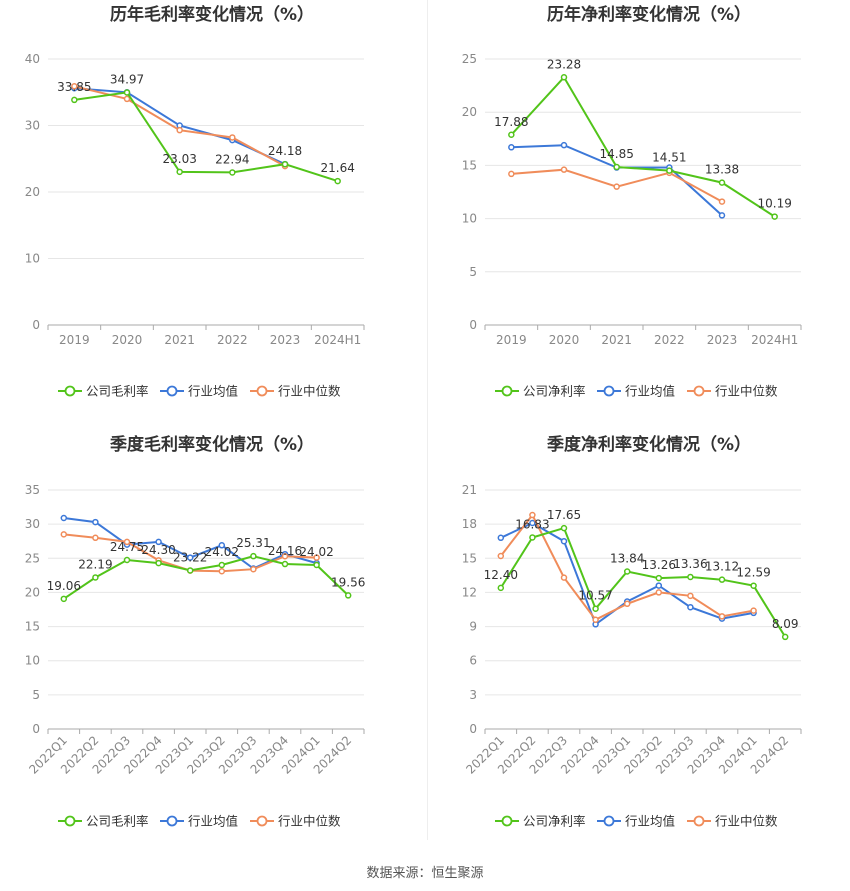 The height and width of the screenshot is (891, 850). What do you see at coordinates (427, 420) in the screenshot?
I see `panel-divider` at bounding box center [427, 420].